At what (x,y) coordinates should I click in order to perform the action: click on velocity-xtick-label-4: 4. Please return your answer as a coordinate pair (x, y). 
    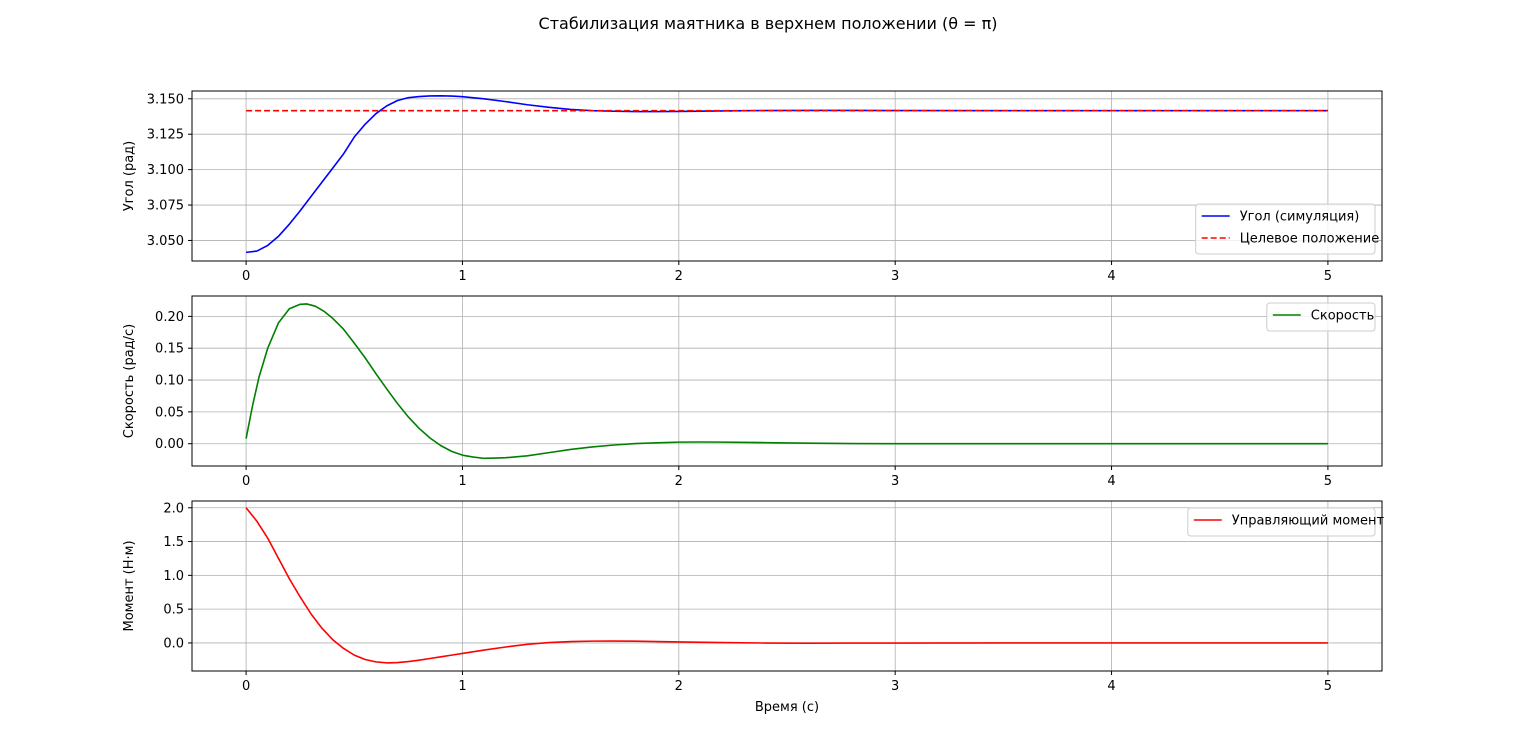
    Looking at the image, I should click on (1111, 481).